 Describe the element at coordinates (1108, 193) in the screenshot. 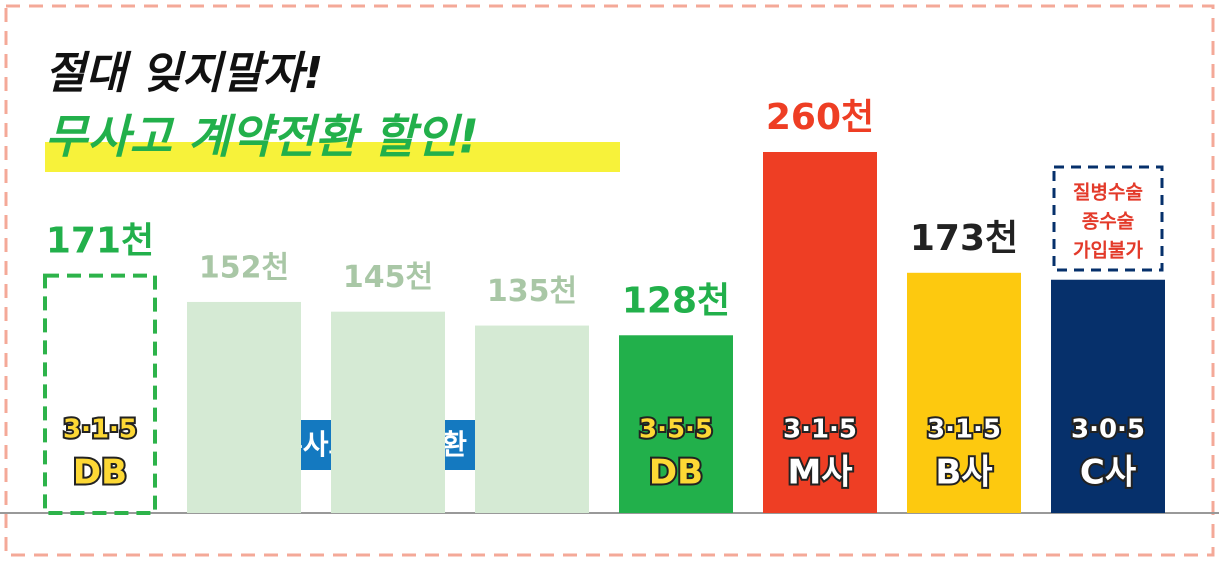

I see `note-line: 질병수술` at that location.